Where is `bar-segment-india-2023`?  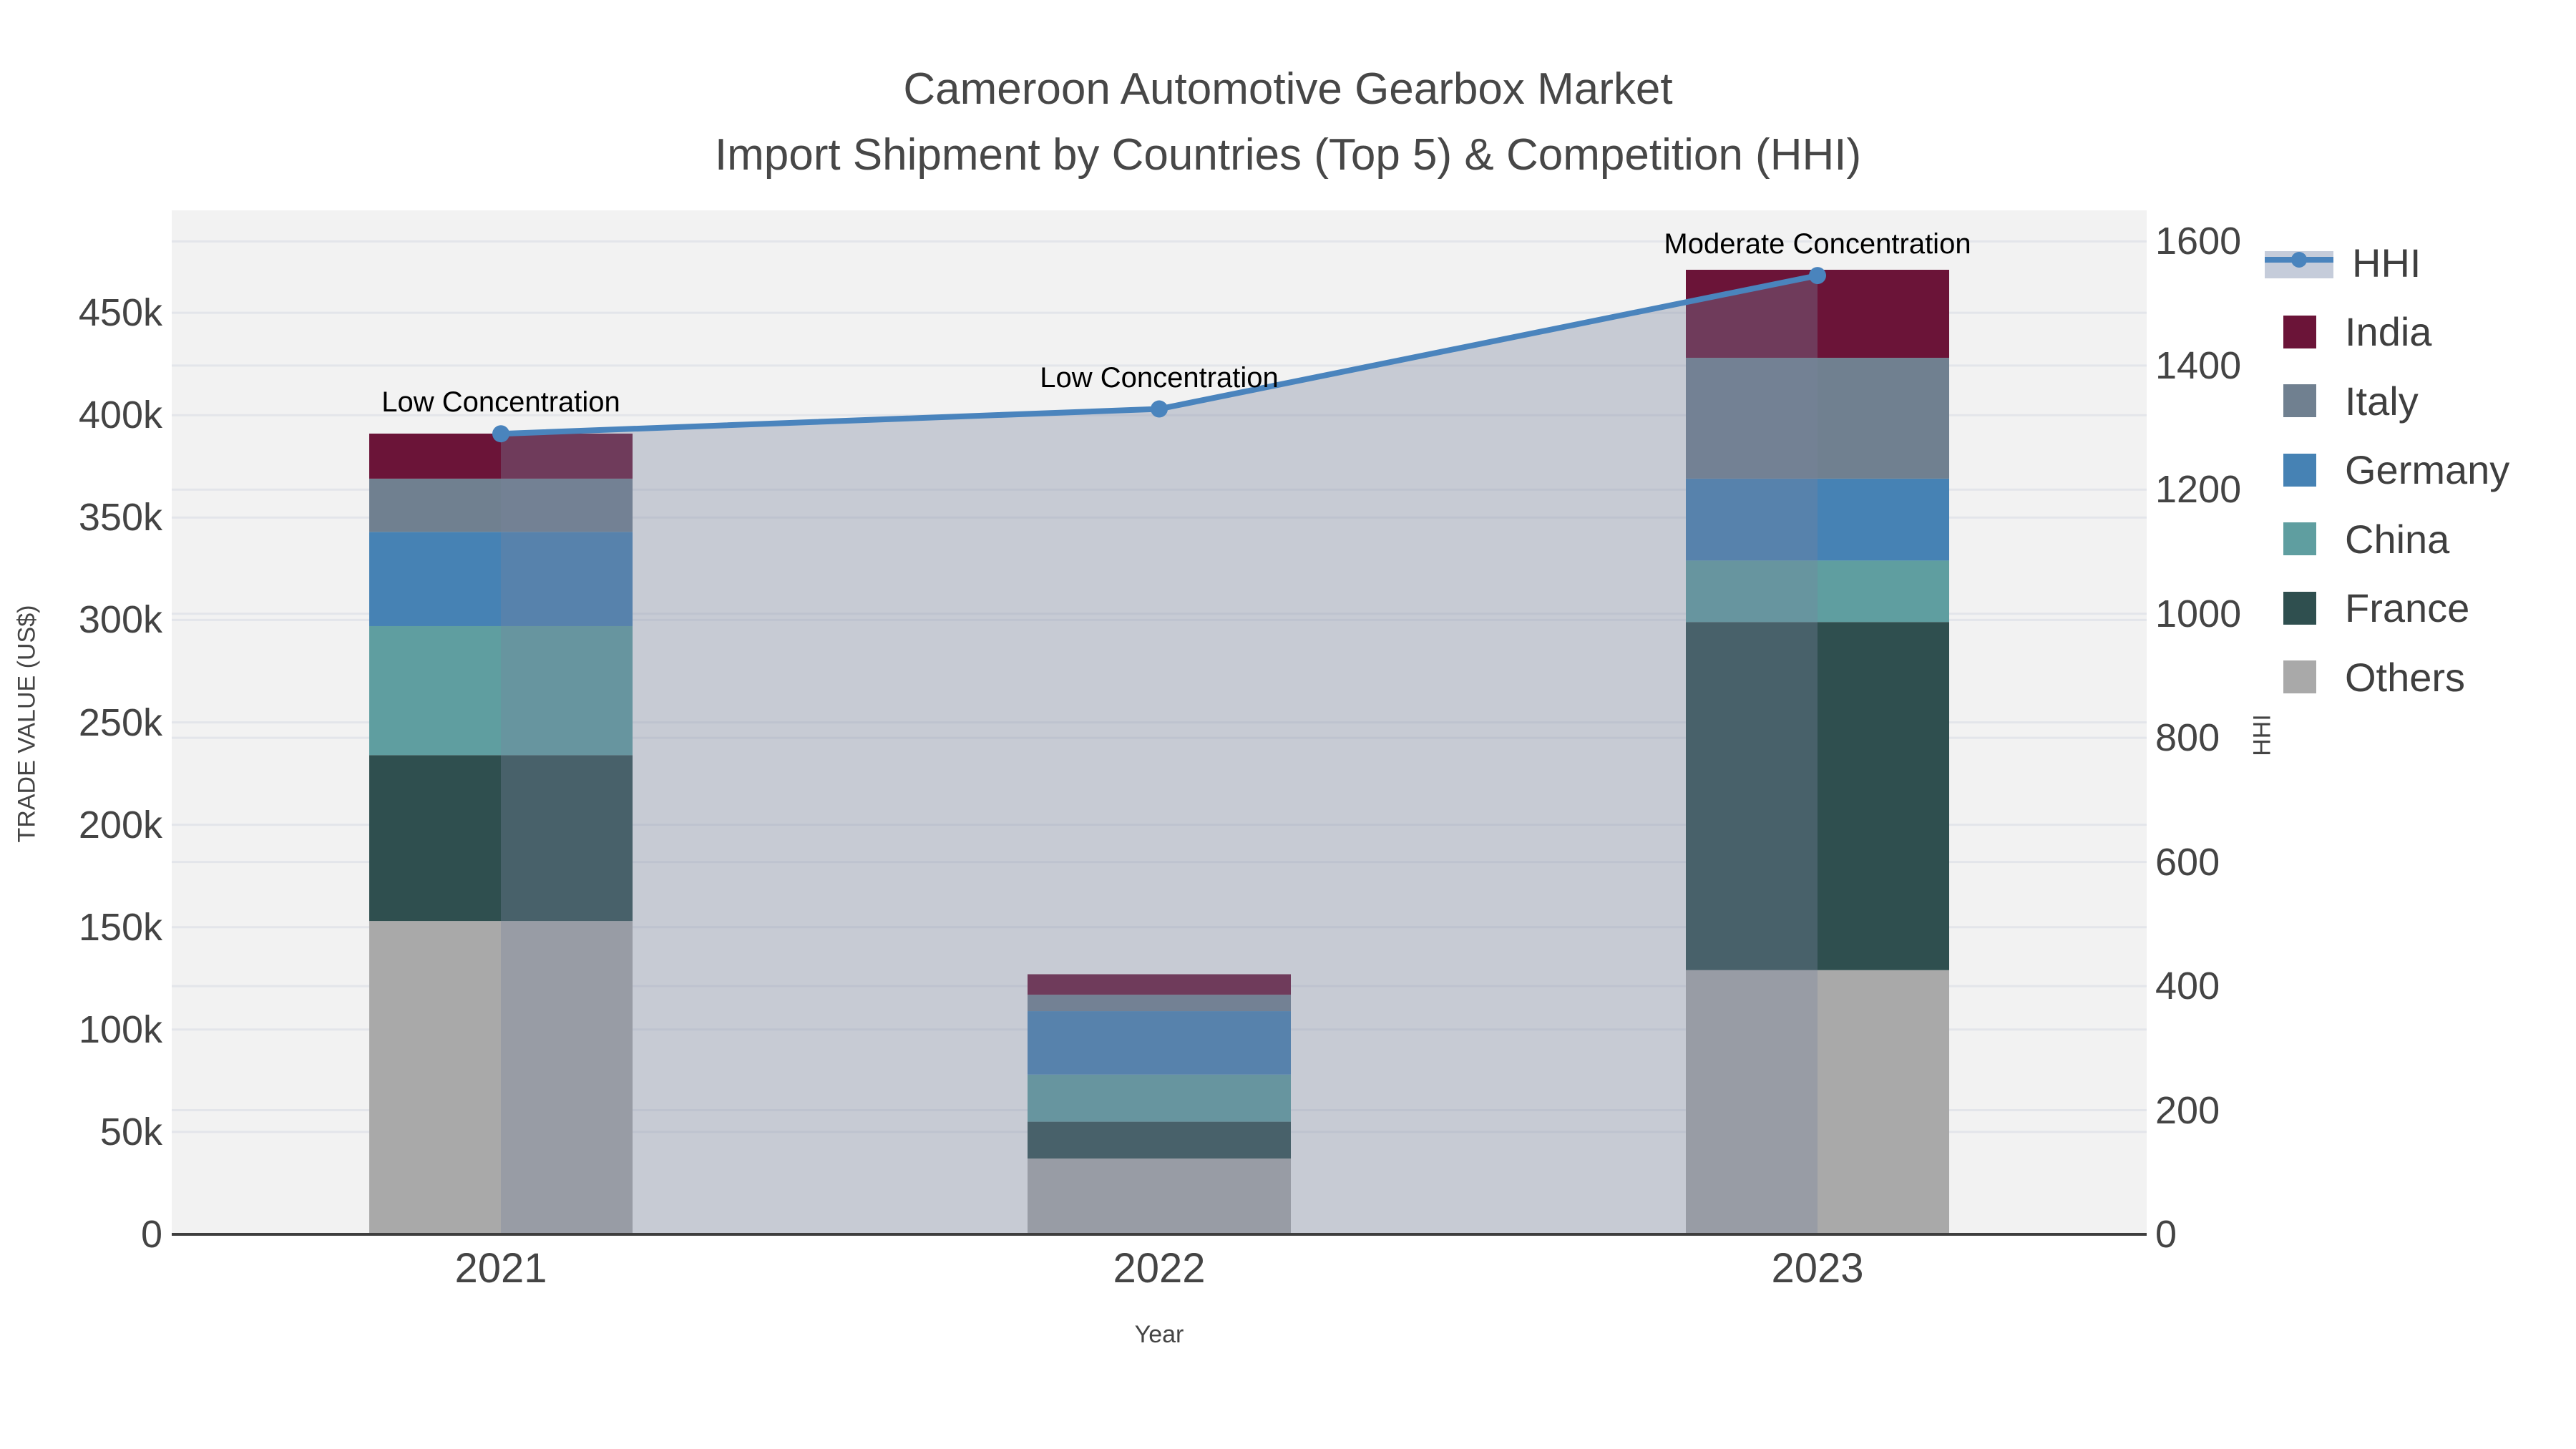
bar-segment-india-2023 is located at coordinates (1817, 313).